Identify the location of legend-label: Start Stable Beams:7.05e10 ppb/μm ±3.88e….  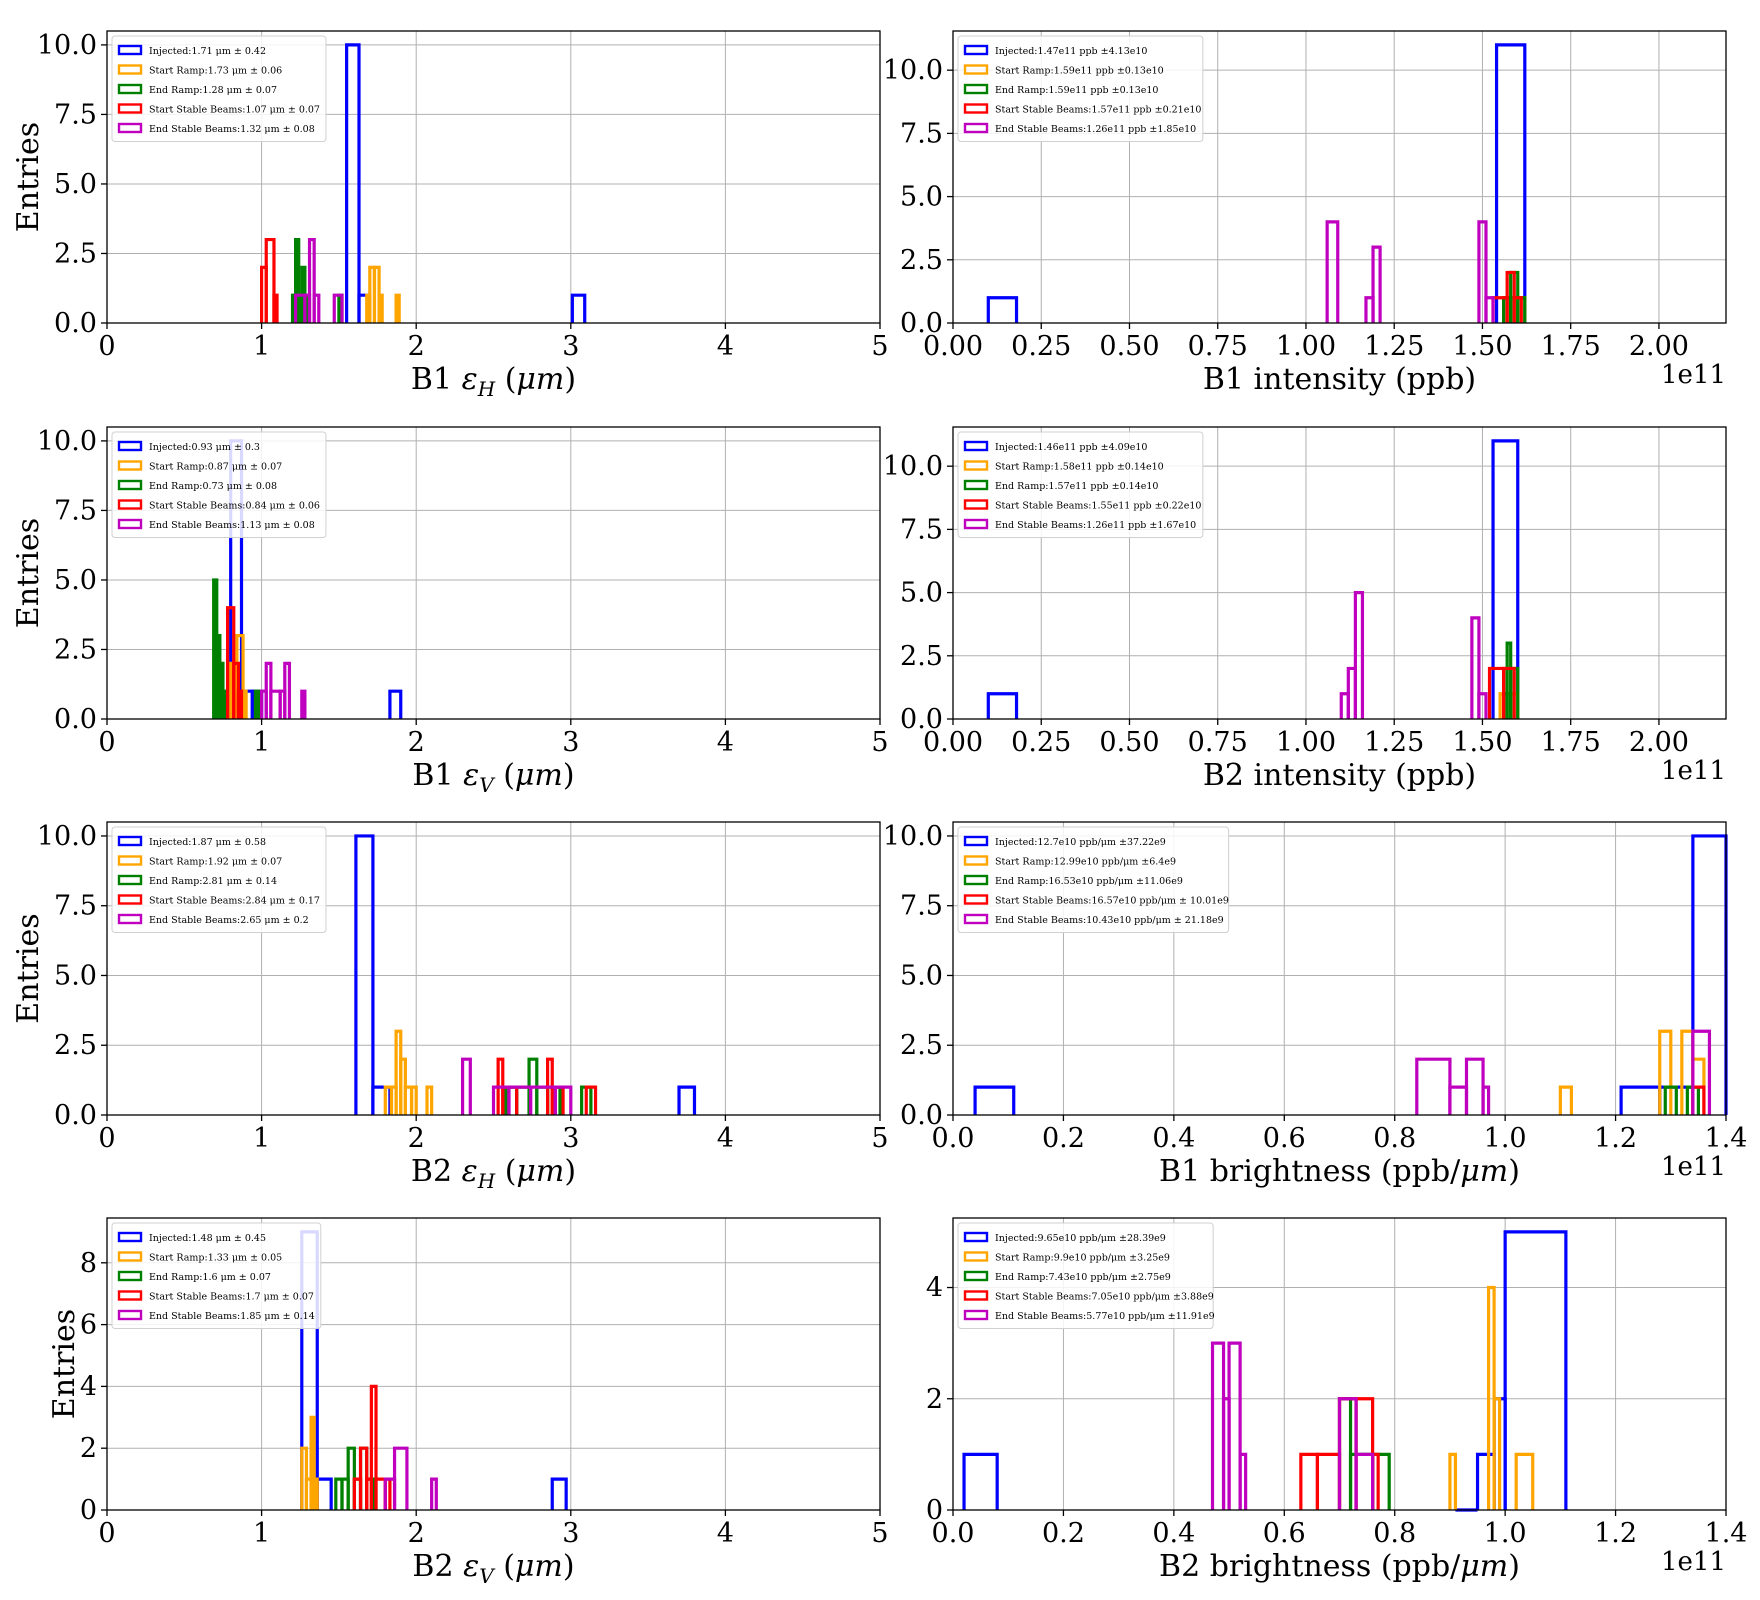
(1104, 1297).